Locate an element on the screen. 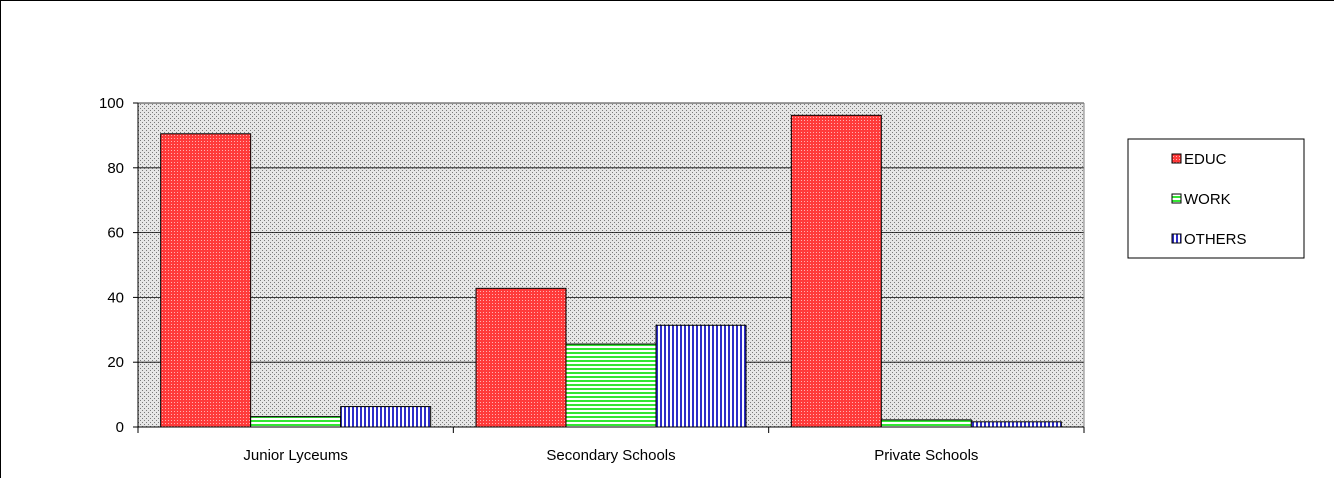 The width and height of the screenshot is (1334, 483). legend-swatch-others is located at coordinates (1176, 238).